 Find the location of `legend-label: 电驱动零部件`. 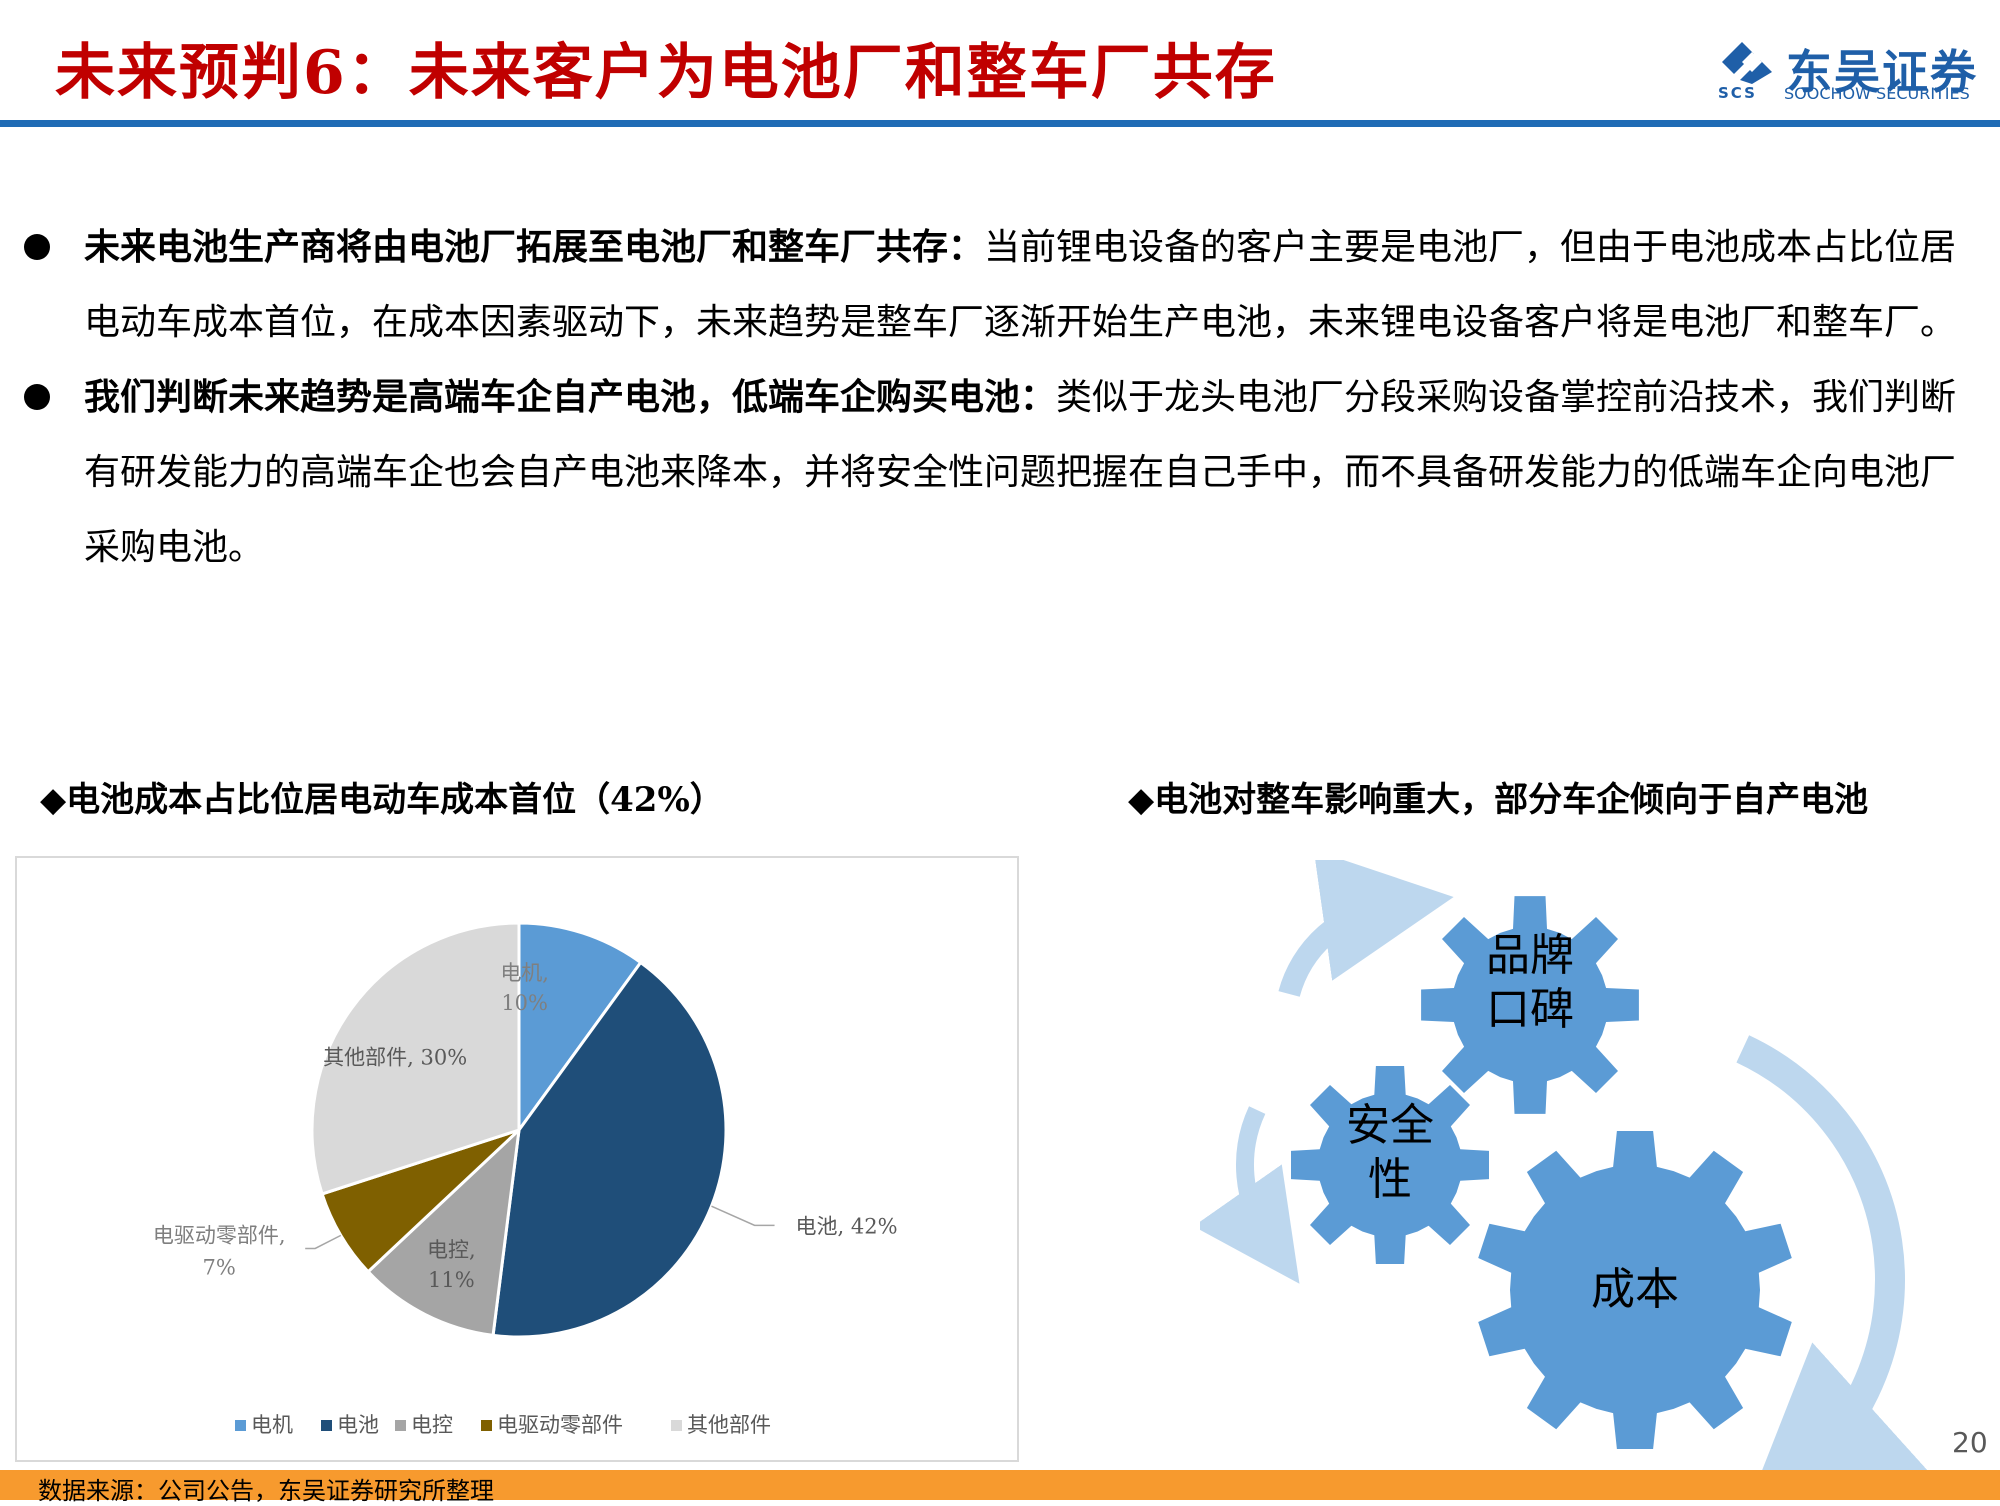

legend-label: 电驱动零部件 is located at coordinates (560, 1425).